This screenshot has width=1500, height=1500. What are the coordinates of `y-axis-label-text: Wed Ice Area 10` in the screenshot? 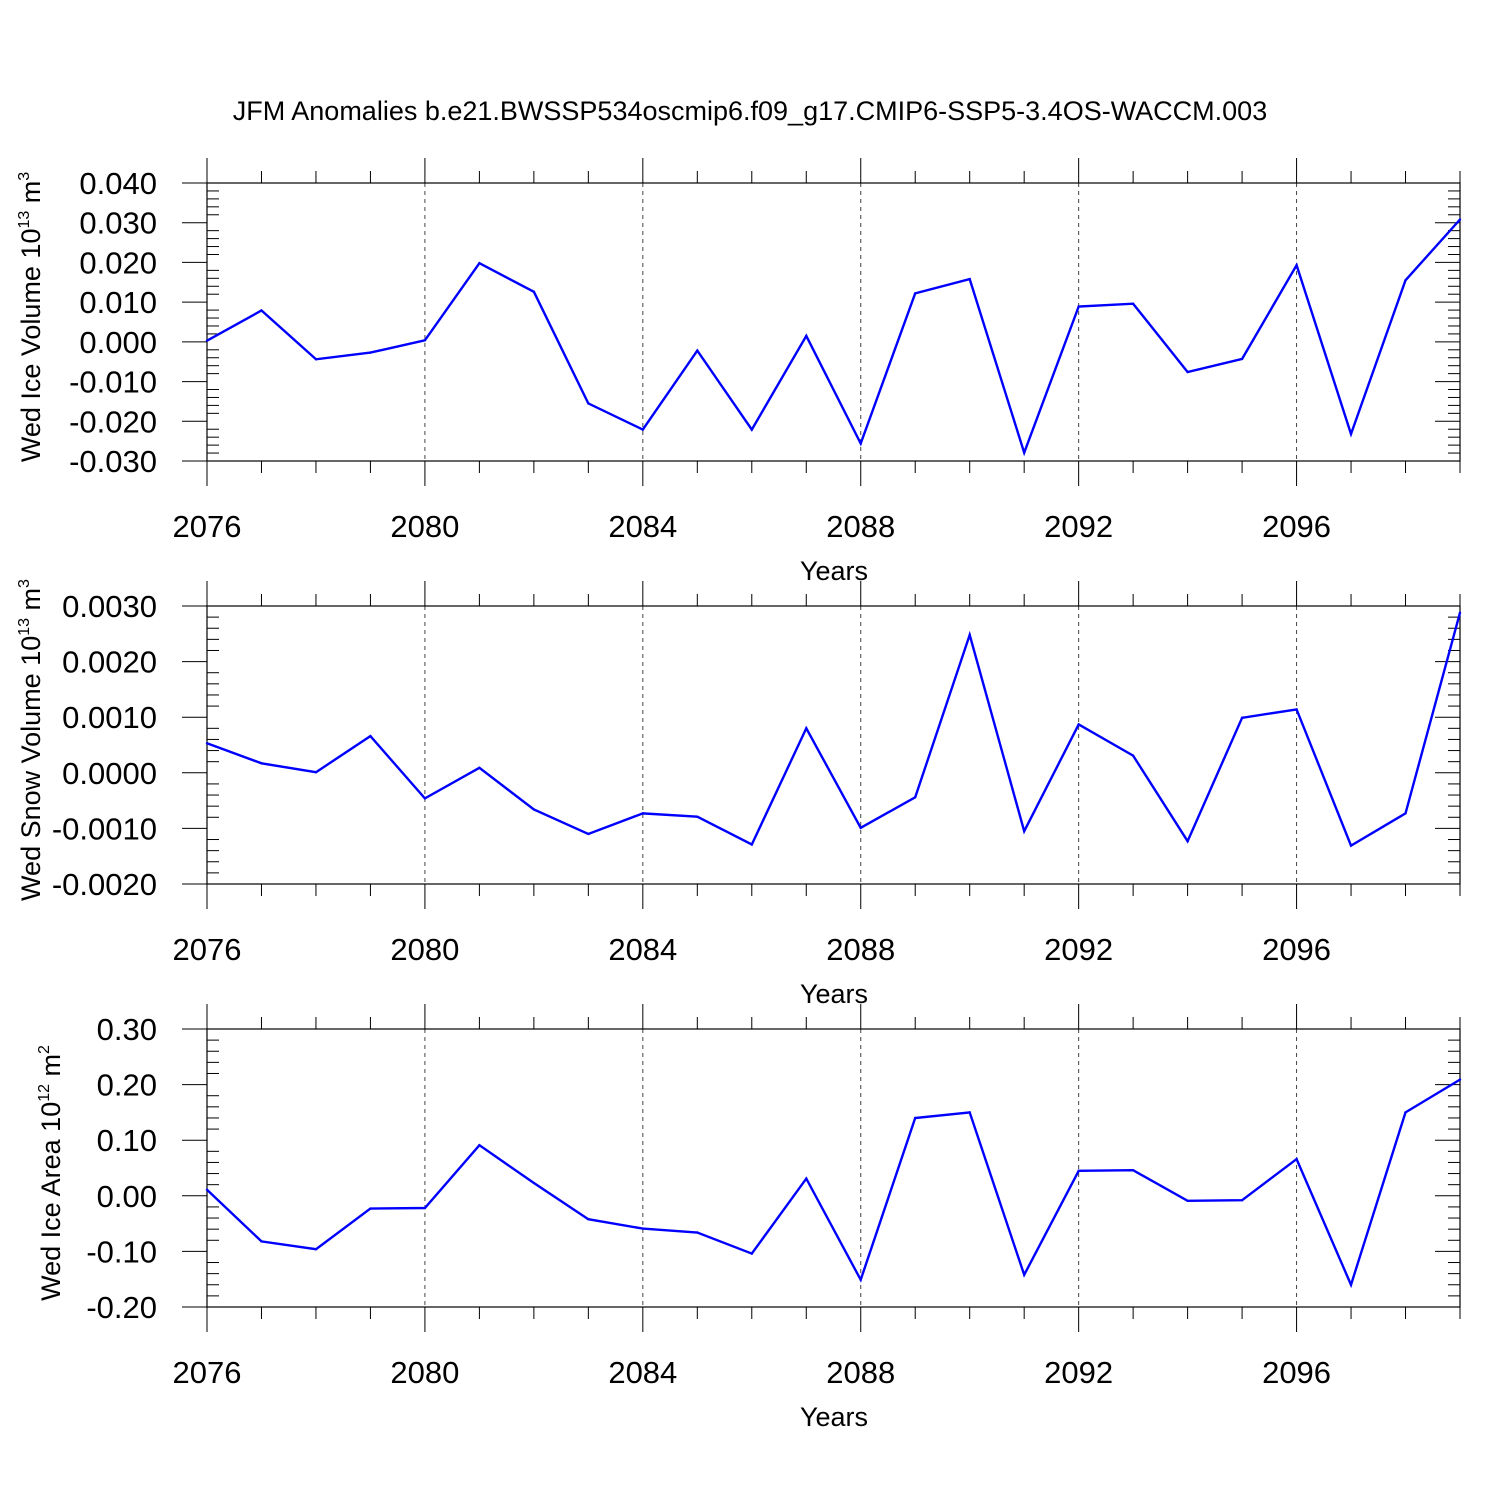 It's located at (51, 1201).